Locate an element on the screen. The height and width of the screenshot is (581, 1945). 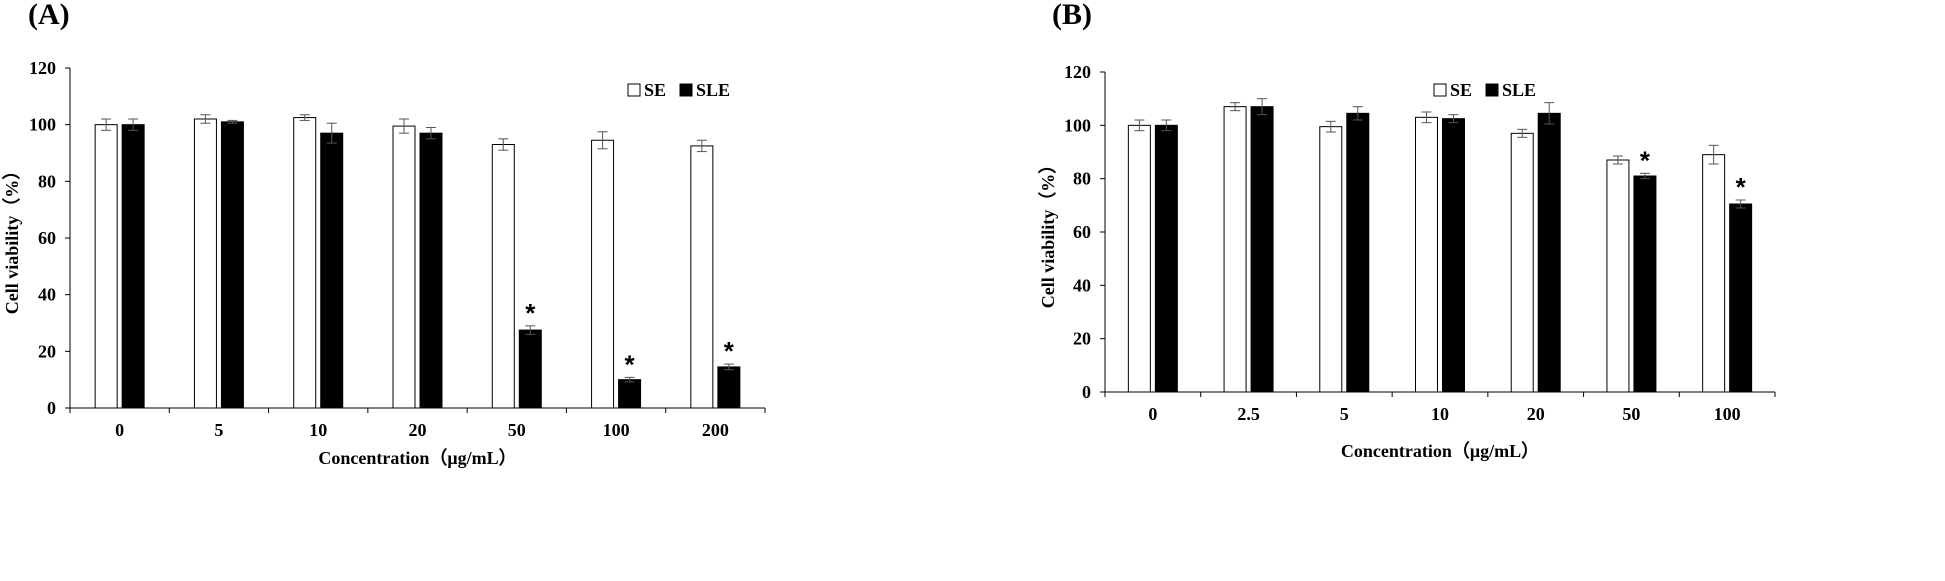
panel-label: (A) is located at coordinates (49, 15).